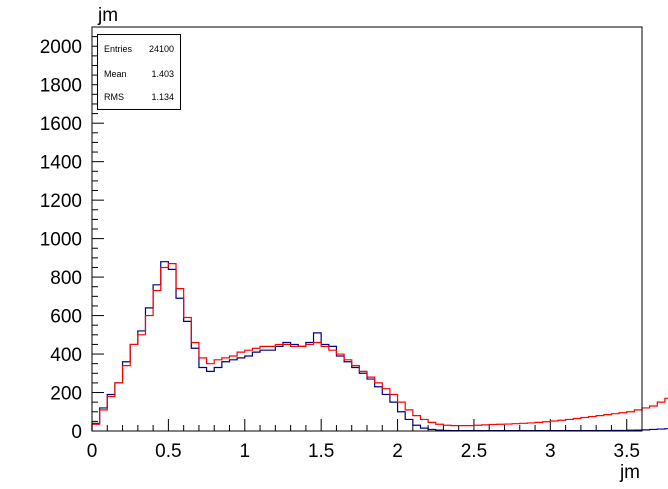 This screenshot has width=668, height=489. I want to click on y-tick-label: 1800, so click(61, 86).